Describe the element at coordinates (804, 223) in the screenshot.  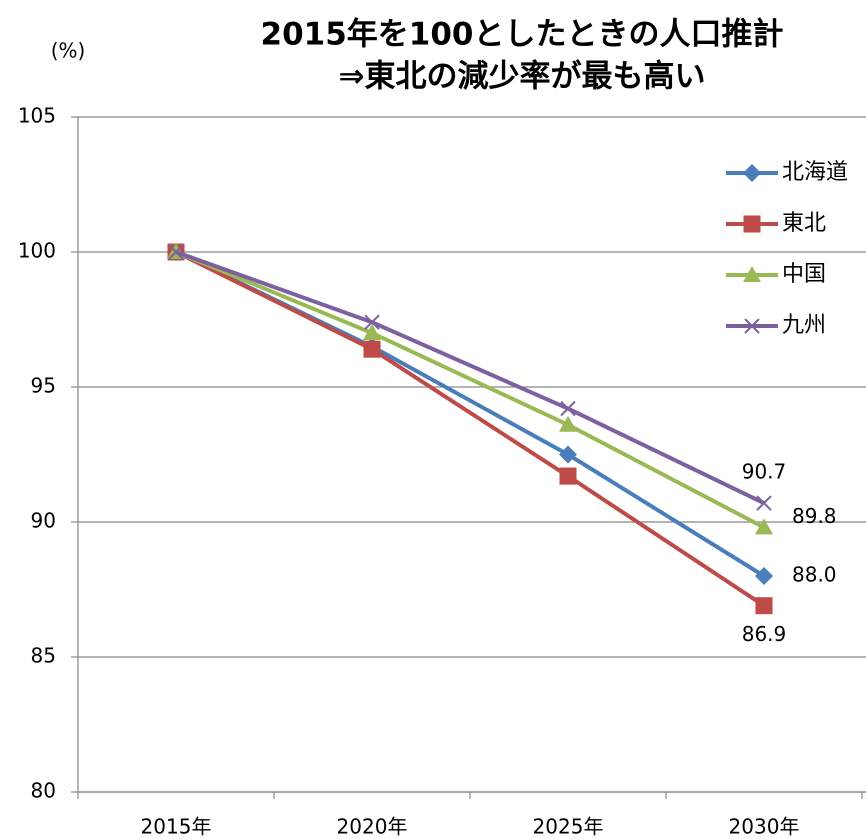
I see `legend-label: 東北` at that location.